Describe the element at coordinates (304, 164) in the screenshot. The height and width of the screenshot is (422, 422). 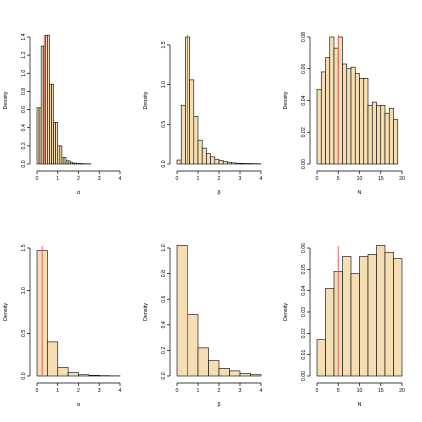
I see `y-tick-label: 0.00` at that location.